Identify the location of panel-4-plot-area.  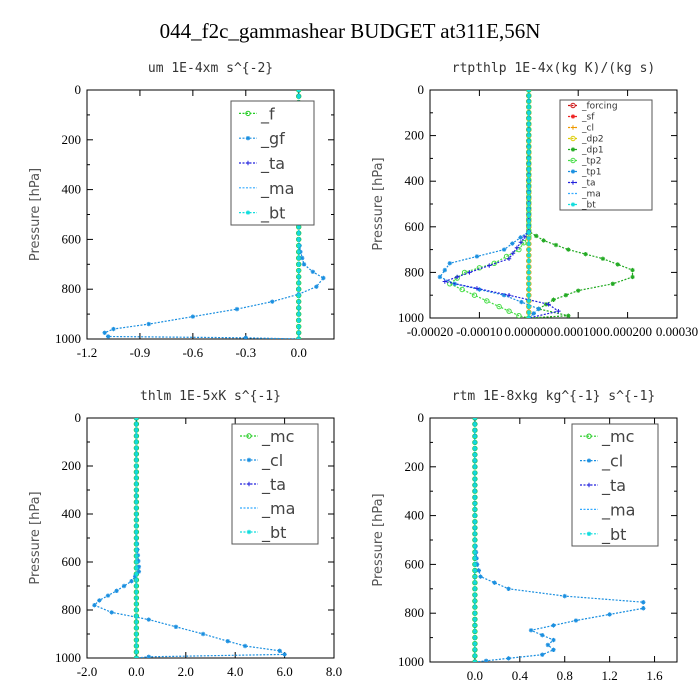
(559, 540).